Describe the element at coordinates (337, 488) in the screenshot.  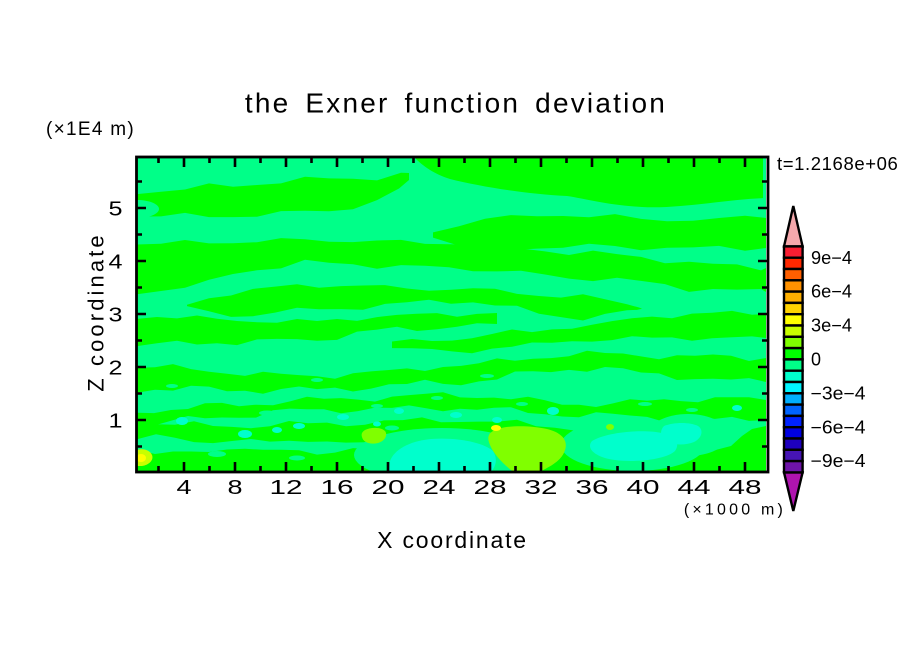
I see `svg-text: 16` at that location.